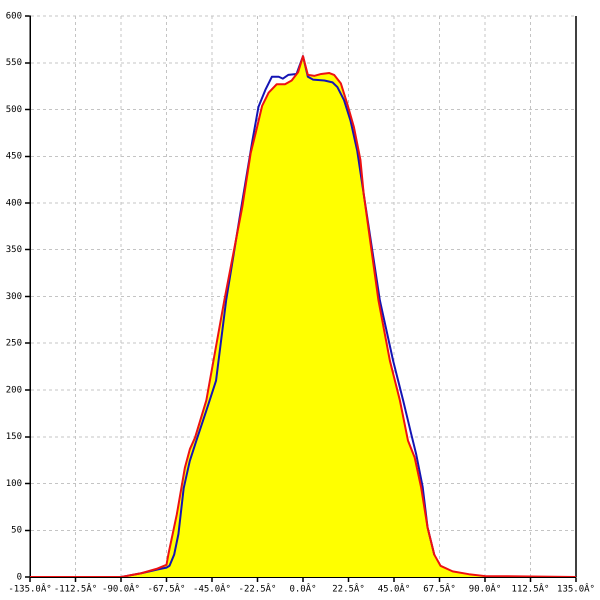 This screenshot has height=600, width=600. Describe the element at coordinates (14, 16) in the screenshot. I see `y-tick-label: 600` at that location.